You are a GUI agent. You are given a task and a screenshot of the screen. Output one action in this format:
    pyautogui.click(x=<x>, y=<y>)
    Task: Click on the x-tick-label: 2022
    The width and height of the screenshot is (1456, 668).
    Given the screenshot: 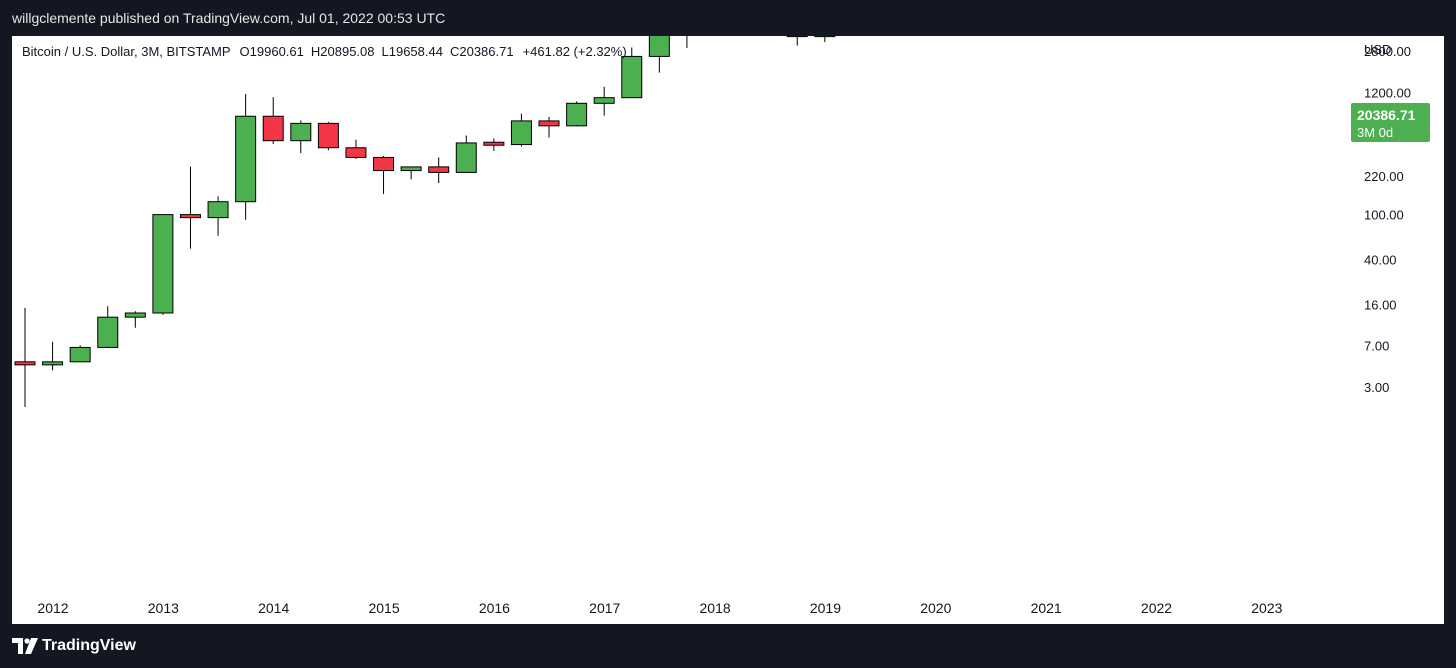 What is the action you would take?
    pyautogui.click(x=1156, y=608)
    